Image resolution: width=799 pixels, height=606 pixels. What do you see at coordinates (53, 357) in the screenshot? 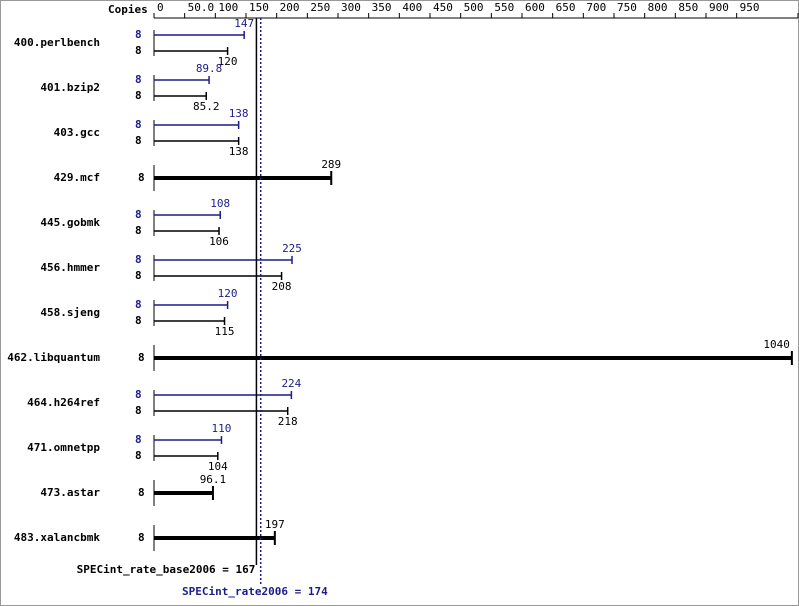
I see `benchmark-label: 462.libquantum` at bounding box center [53, 357].